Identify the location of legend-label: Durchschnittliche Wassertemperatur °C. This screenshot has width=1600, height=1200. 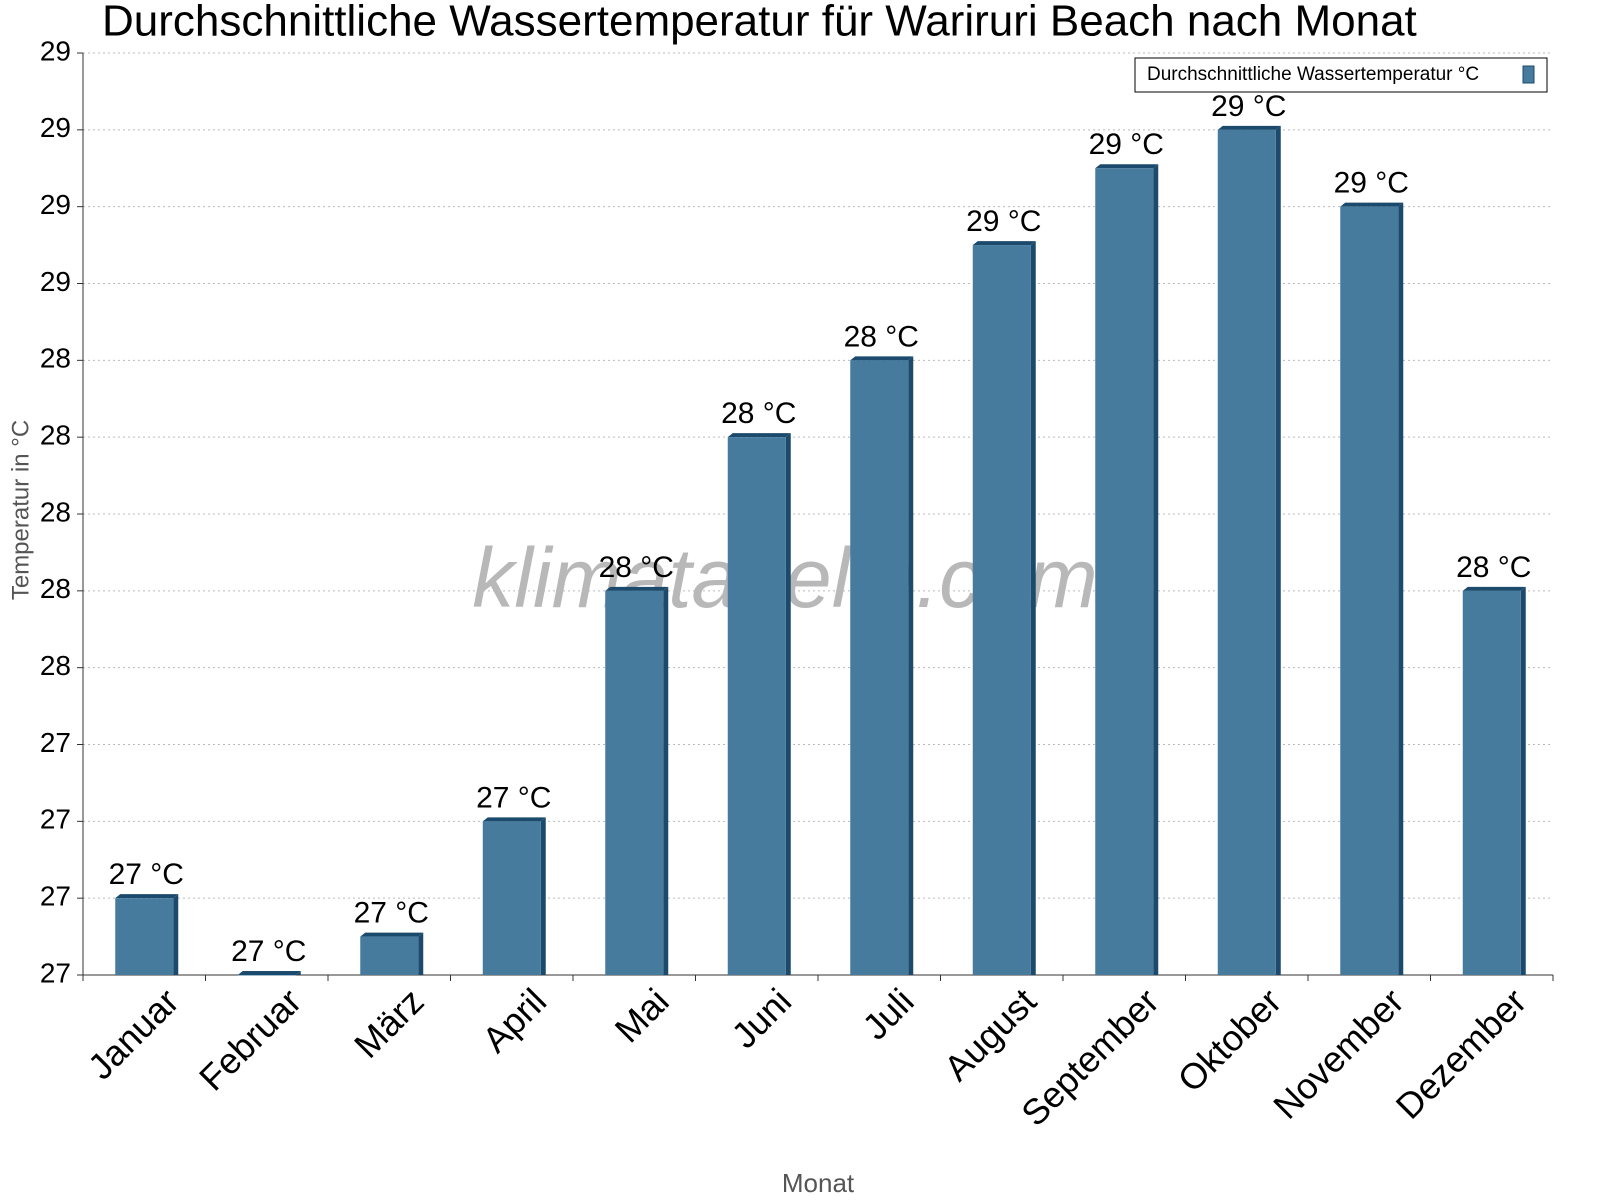
(1313, 74).